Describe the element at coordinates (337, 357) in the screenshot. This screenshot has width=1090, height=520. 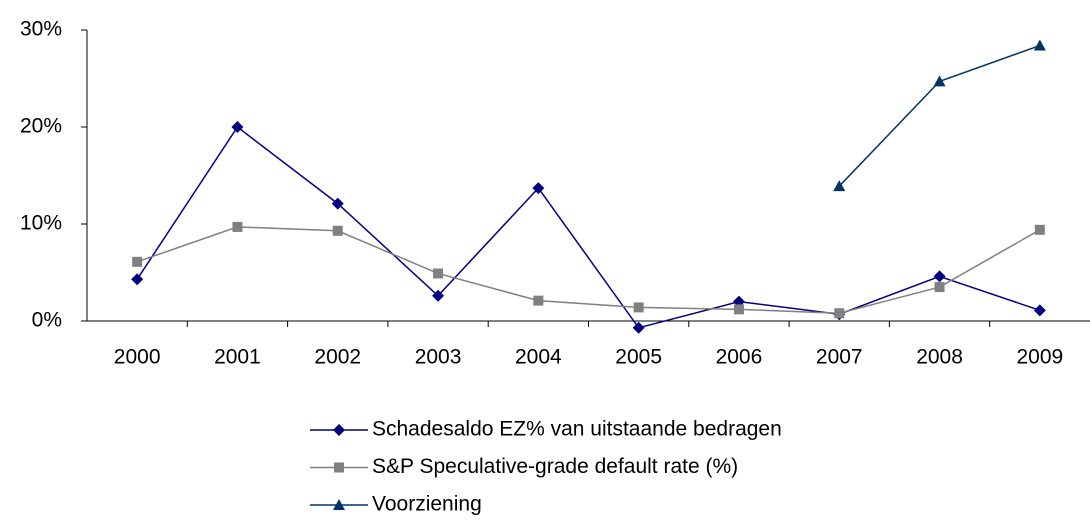
I see `x-tick-label: 2002` at that location.